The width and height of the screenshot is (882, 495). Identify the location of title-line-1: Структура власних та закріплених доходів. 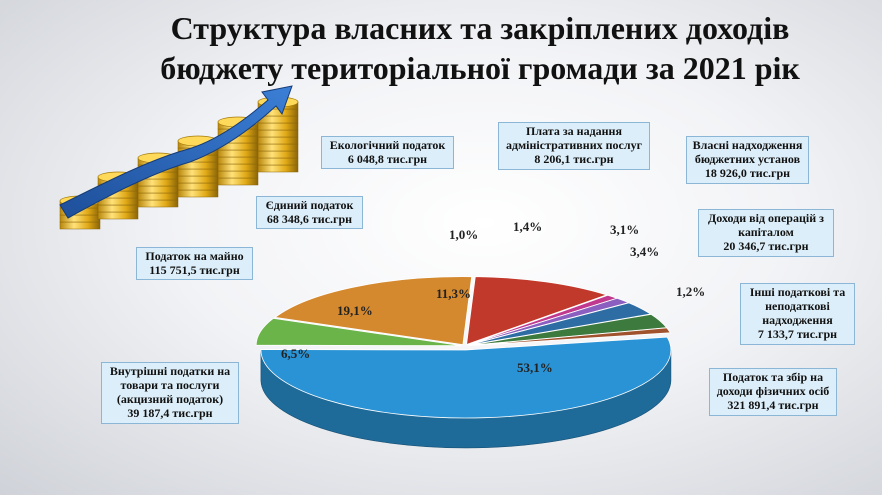
(480, 28).